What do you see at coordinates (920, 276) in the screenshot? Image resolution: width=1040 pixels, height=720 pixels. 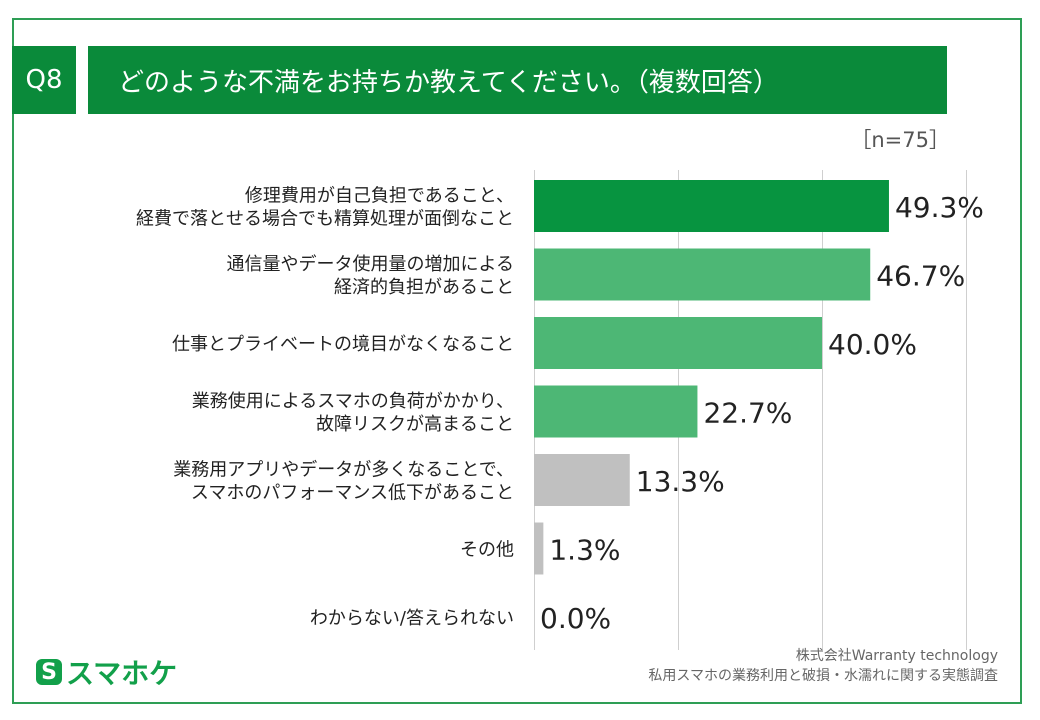 I see `data-label: 46.7%` at bounding box center [920, 276].